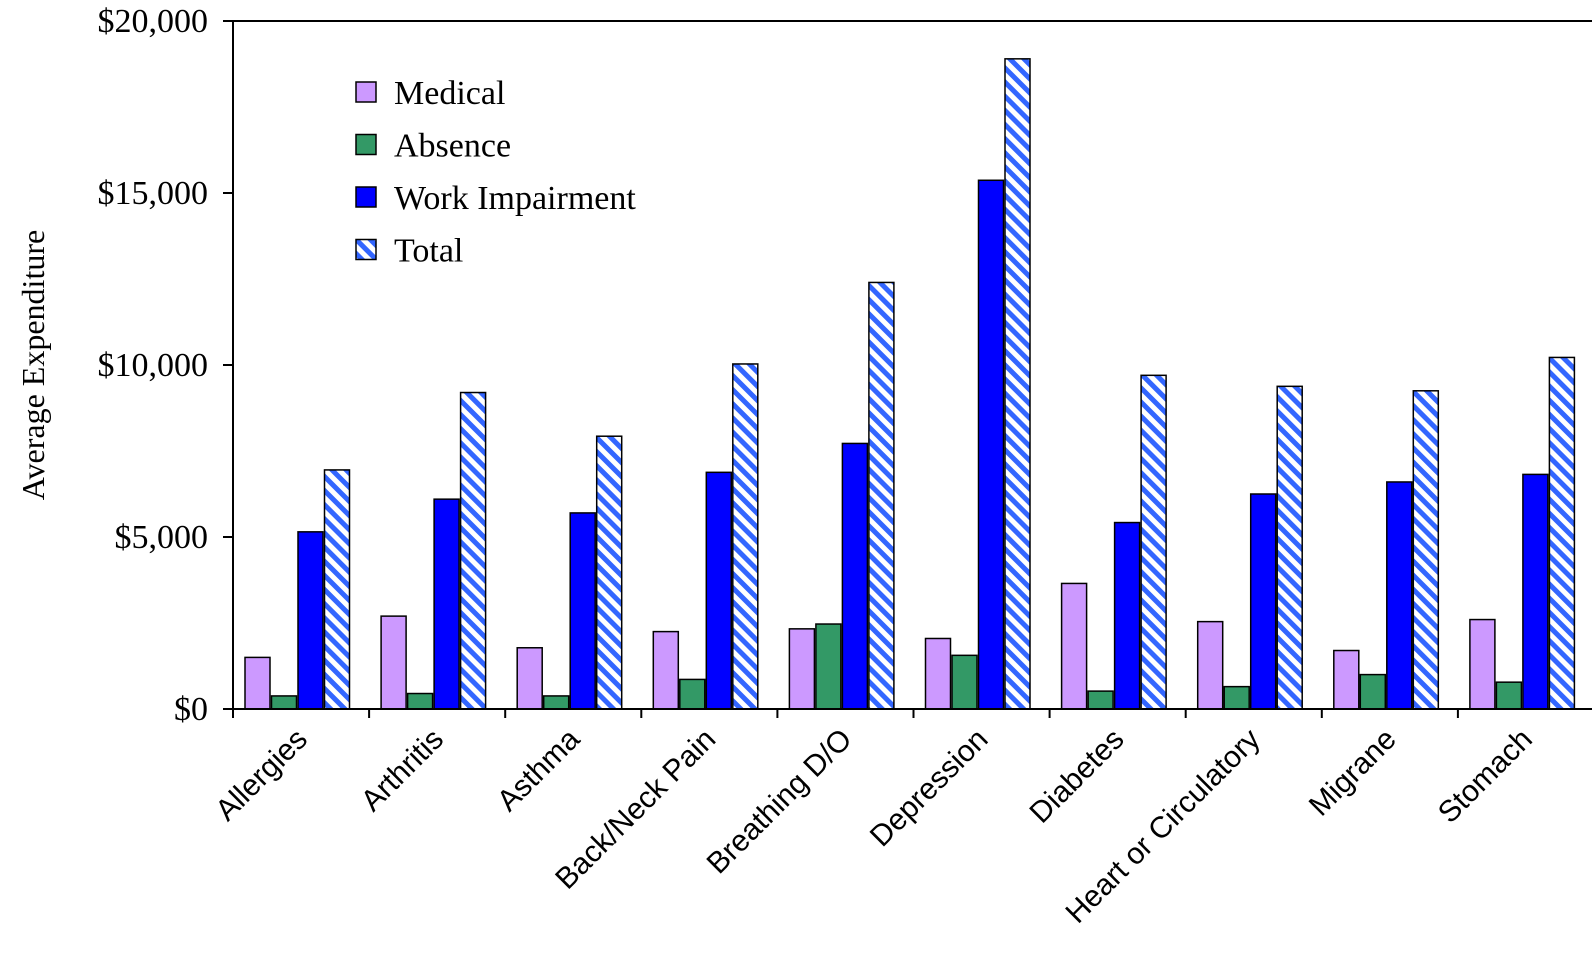 The image size is (1592, 963). What do you see at coordinates (745, 536) in the screenshot?
I see `bar-back-neck-pain-total` at bounding box center [745, 536].